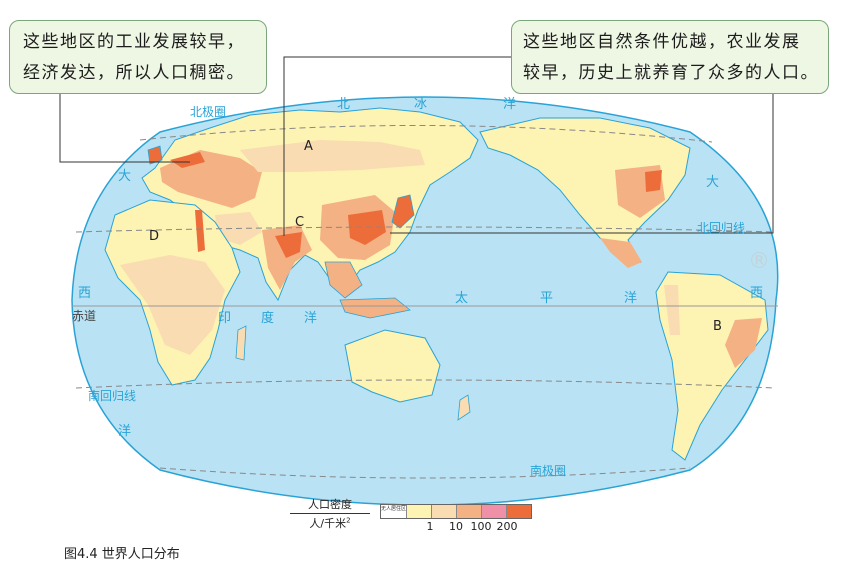 This screenshot has height=572, width=848. Describe the element at coordinates (241, 343) in the screenshot. I see `madagascar` at that location.